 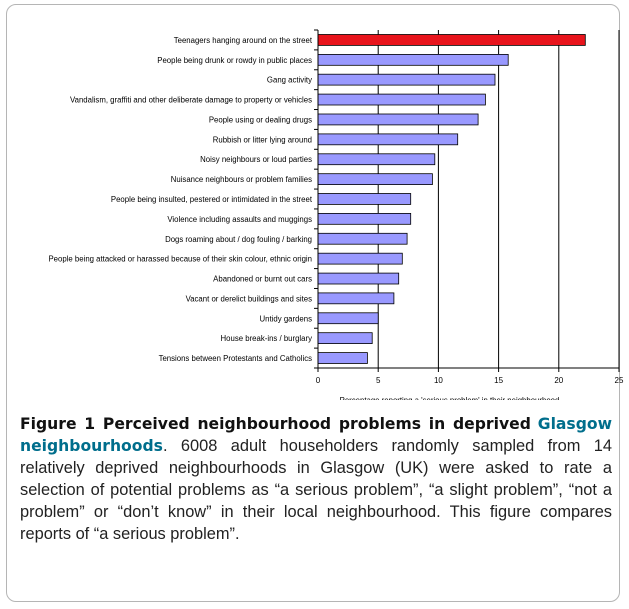 I want to click on x-tick-label: 20, so click(x=558, y=380).